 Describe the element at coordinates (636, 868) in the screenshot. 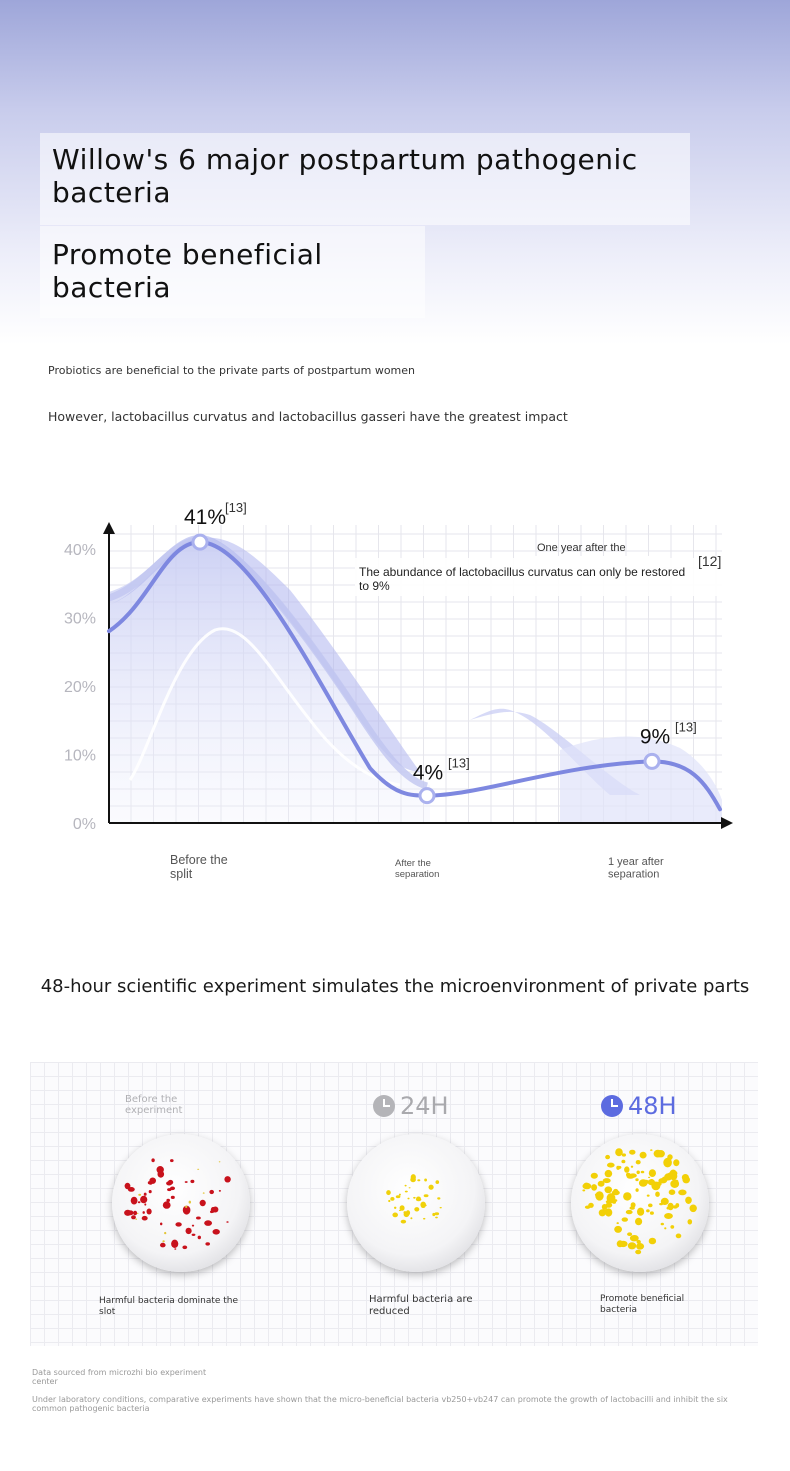

I see `x-category-label: 1 year after separation` at that location.